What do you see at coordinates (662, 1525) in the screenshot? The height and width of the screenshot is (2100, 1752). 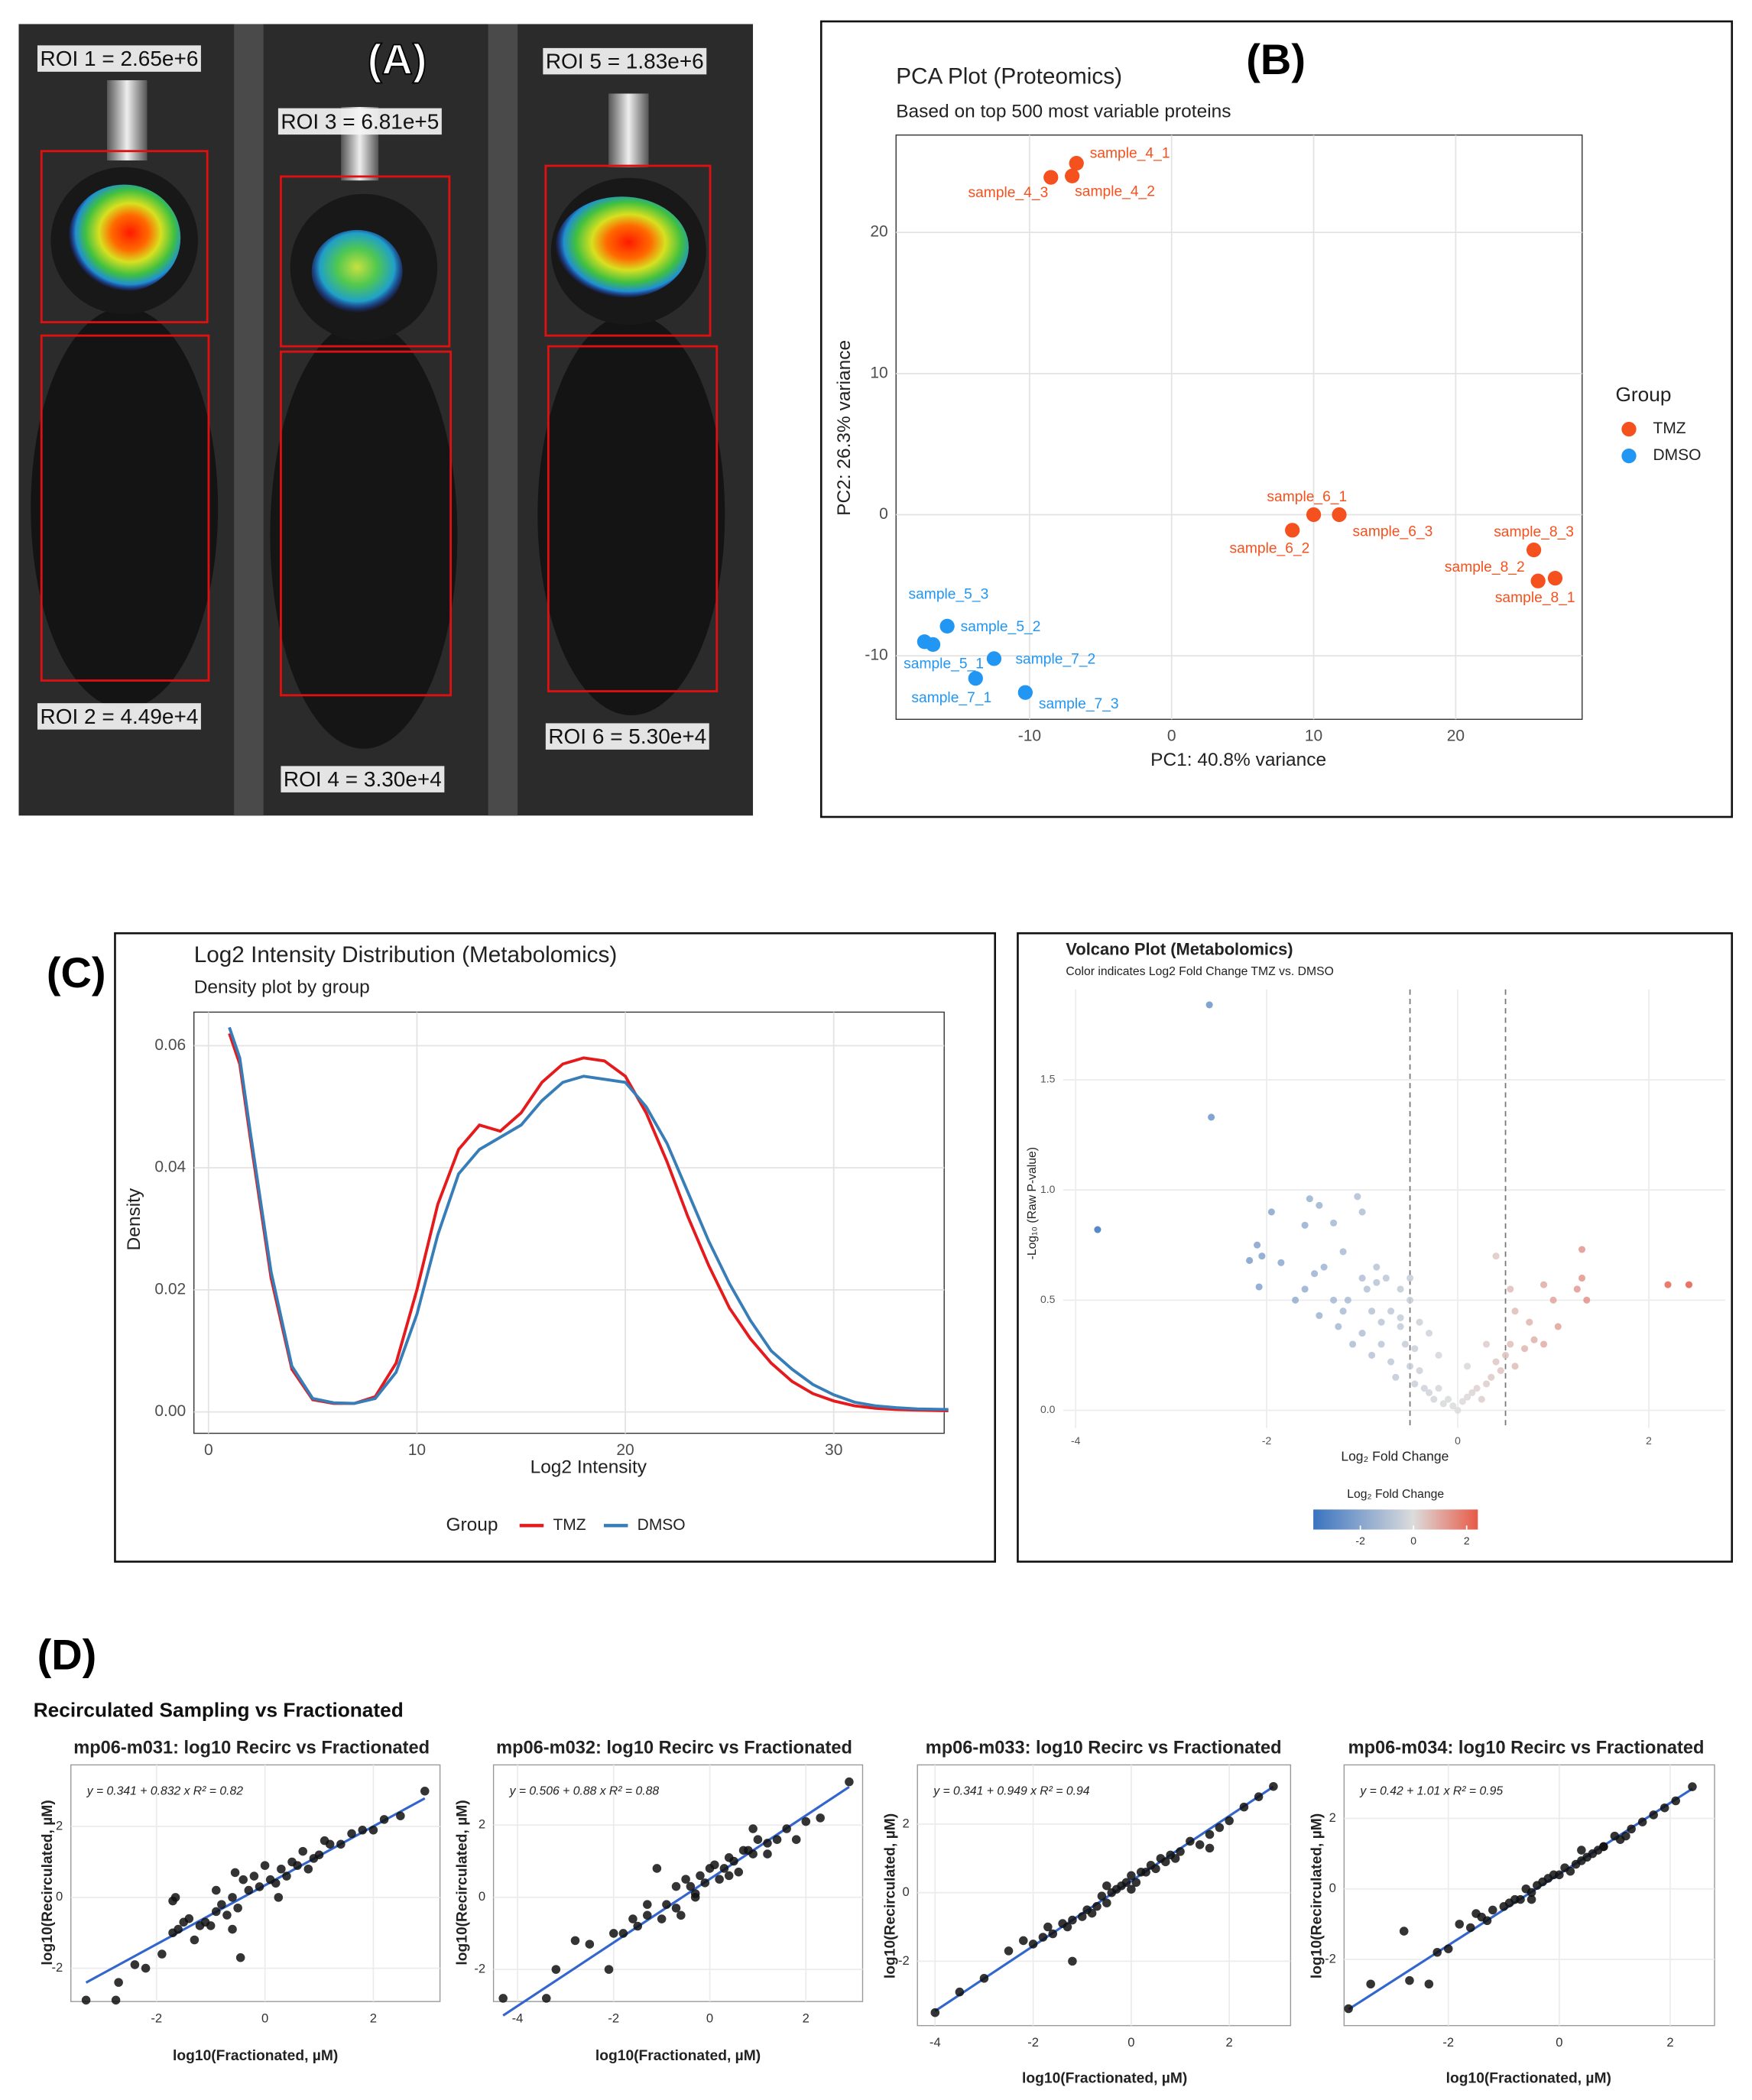 I see `legend-label: DMSO` at bounding box center [662, 1525].